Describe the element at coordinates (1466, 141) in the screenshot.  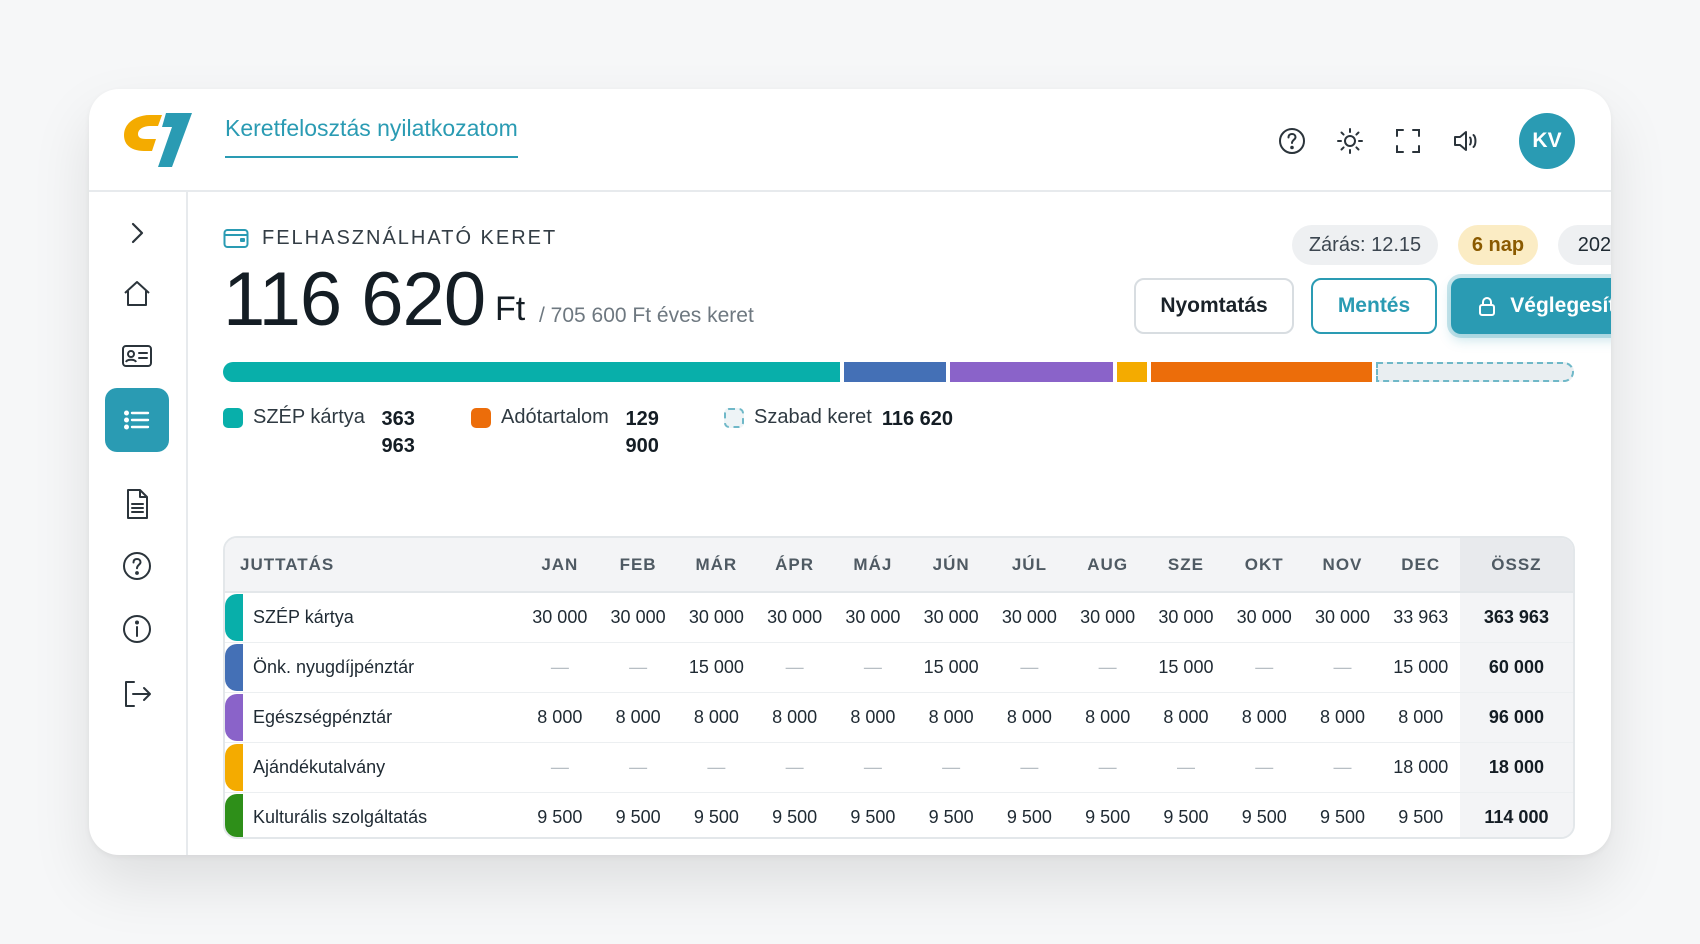
I see `volume-icon` at that location.